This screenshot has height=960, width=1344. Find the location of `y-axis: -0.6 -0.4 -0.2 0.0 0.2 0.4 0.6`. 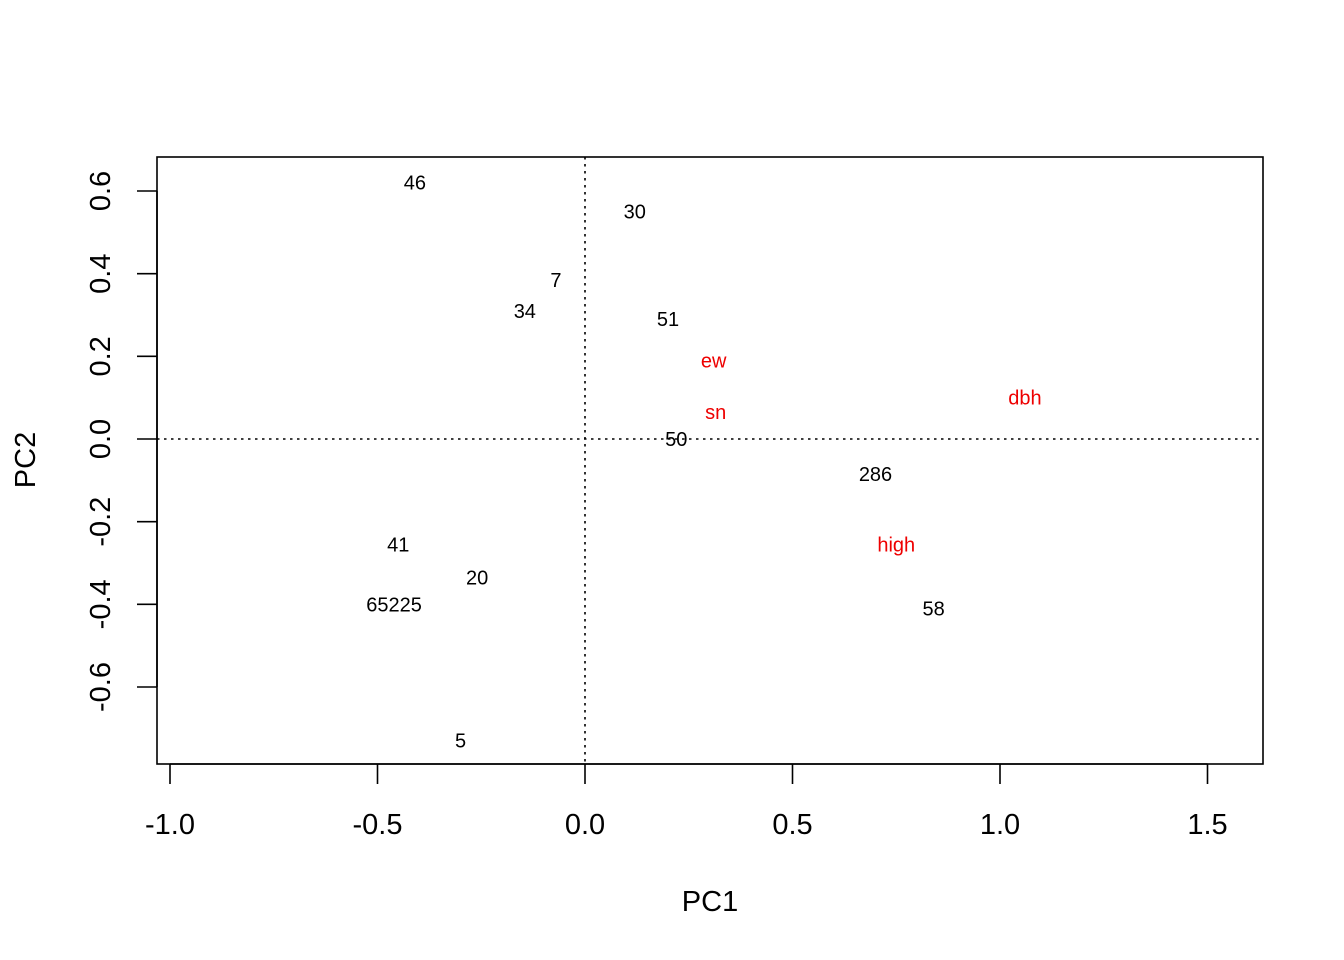

y-axis: -0.6 -0.4 -0.2 0.0 0.2 0.4 0.6 is located at coordinates (121, 441).